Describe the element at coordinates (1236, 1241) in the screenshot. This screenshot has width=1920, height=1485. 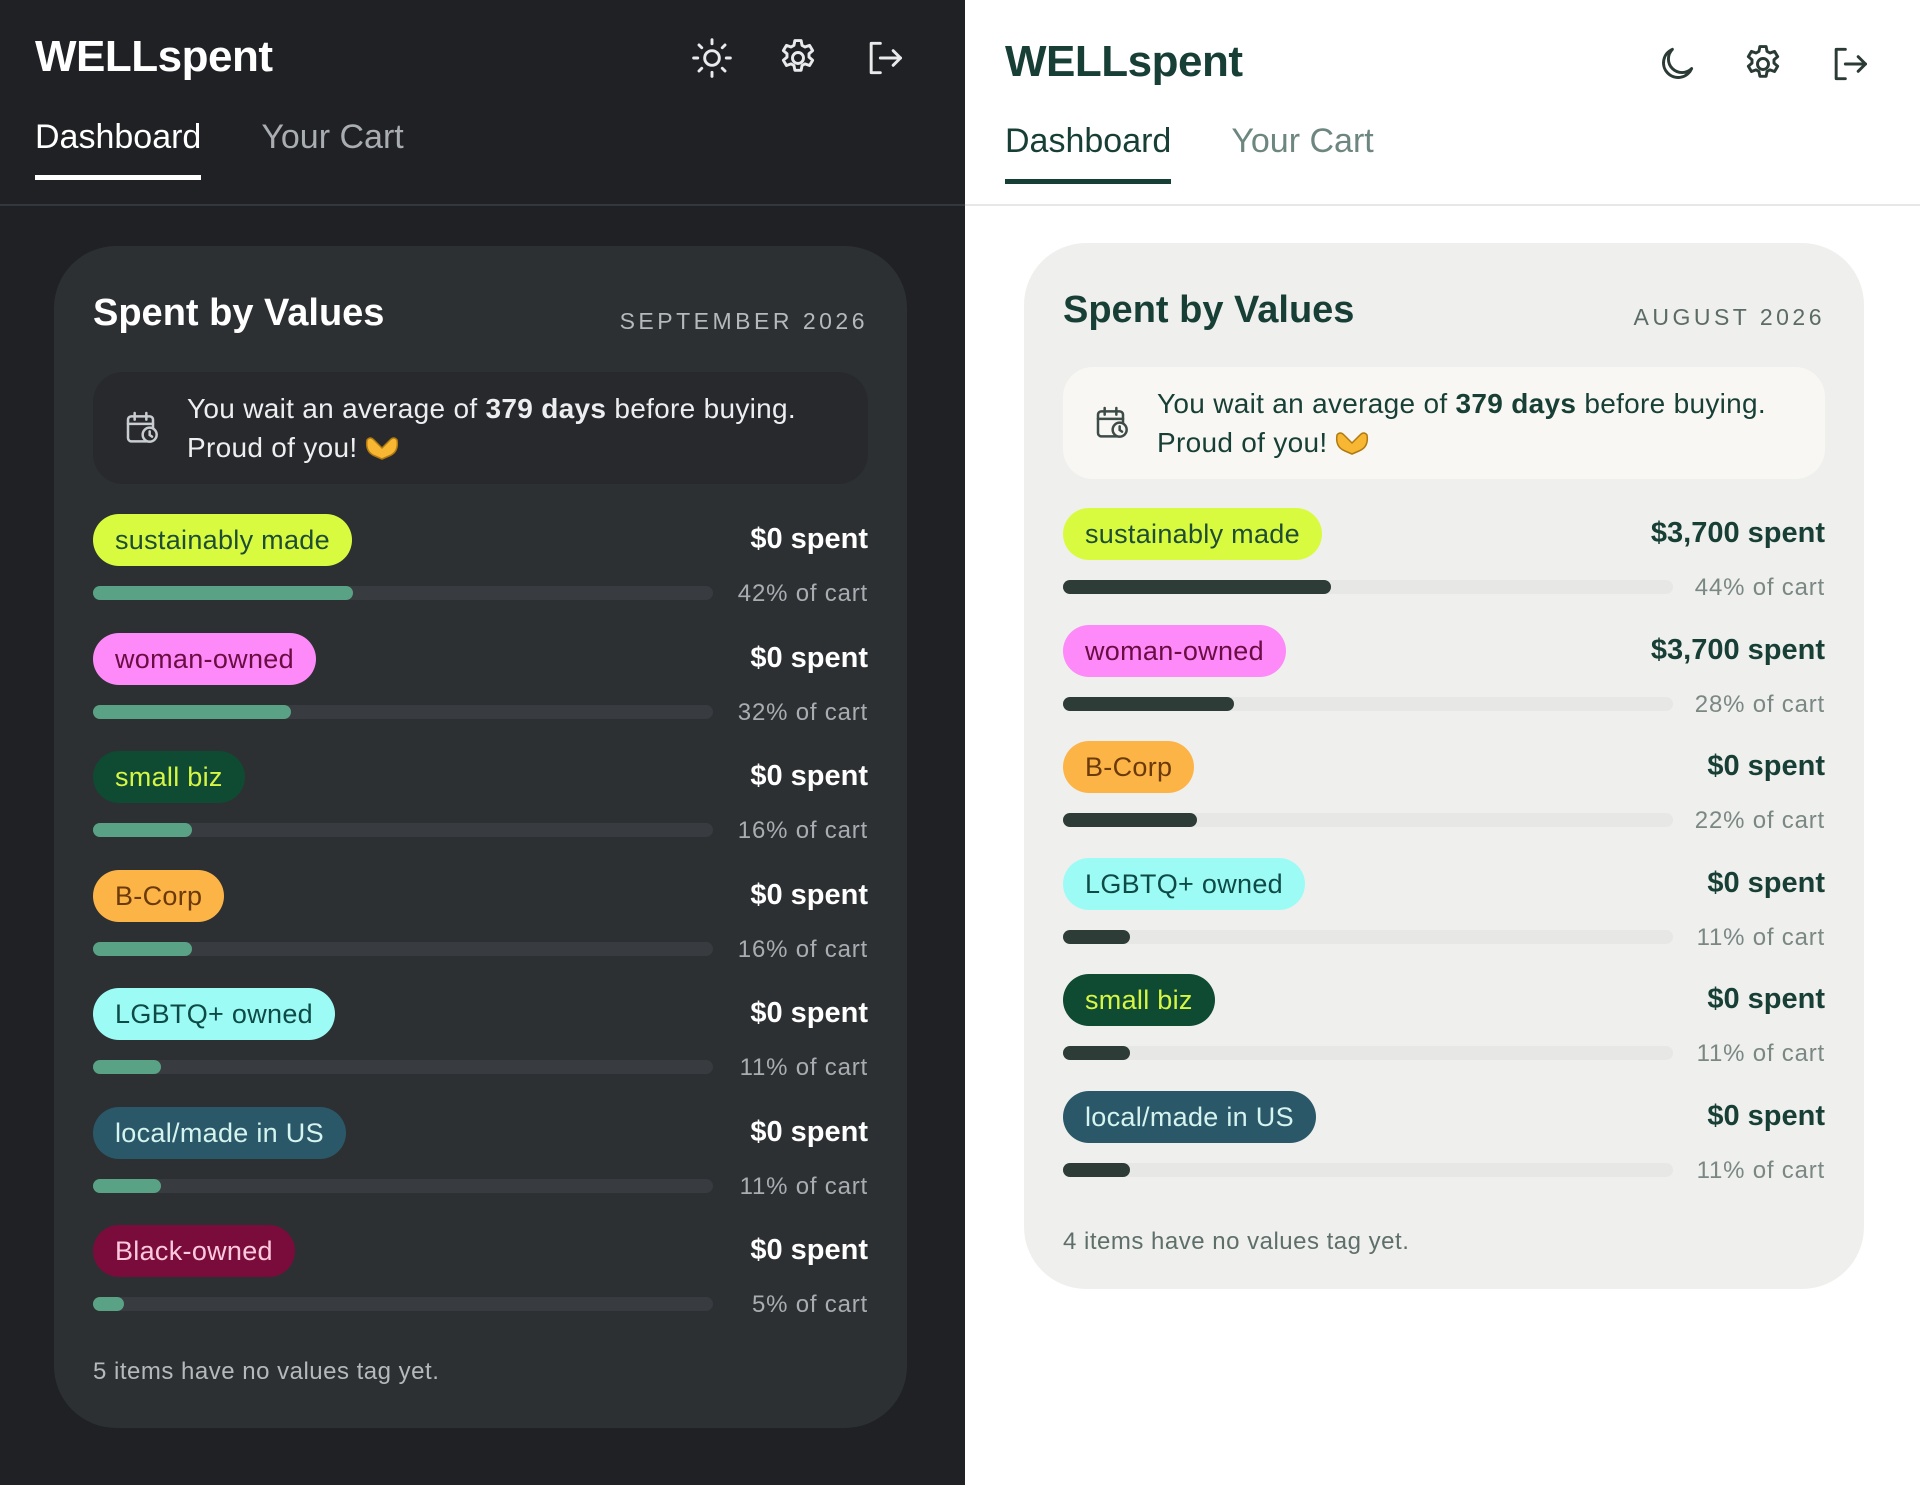
I see `untagged-note: 4 items have no values tag yet.` at that location.